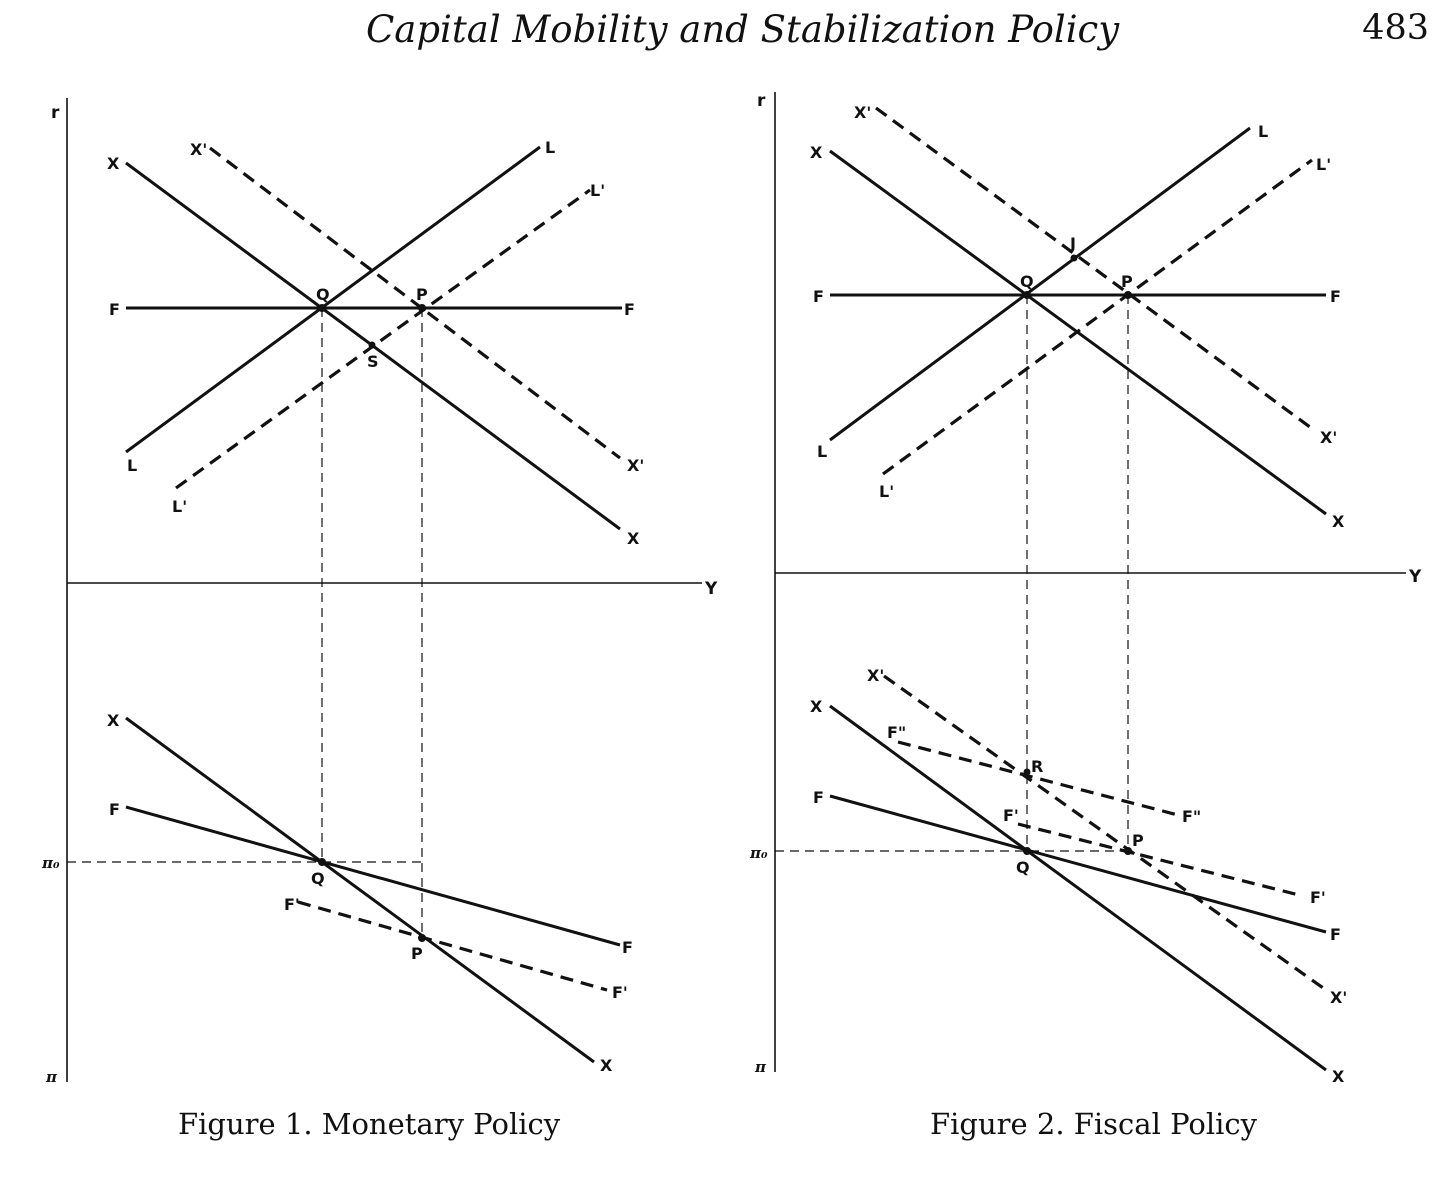 The height and width of the screenshot is (1181, 1453). What do you see at coordinates (322, 862) in the screenshot?
I see `fig1-point-q-lower` at bounding box center [322, 862].